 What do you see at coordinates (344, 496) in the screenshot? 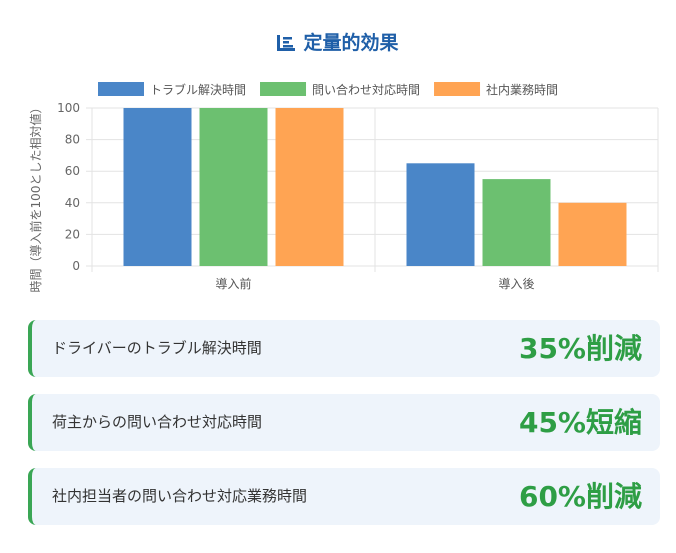
I see `effect-card: 社内担当者の問い合わせ対応業務時間 60%削減` at bounding box center [344, 496].